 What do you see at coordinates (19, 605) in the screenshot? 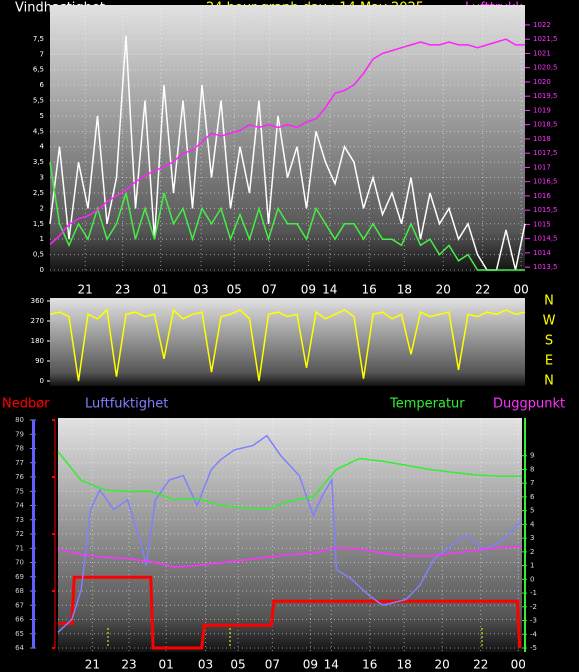
I see `y-tick-label: 67` at bounding box center [19, 605].